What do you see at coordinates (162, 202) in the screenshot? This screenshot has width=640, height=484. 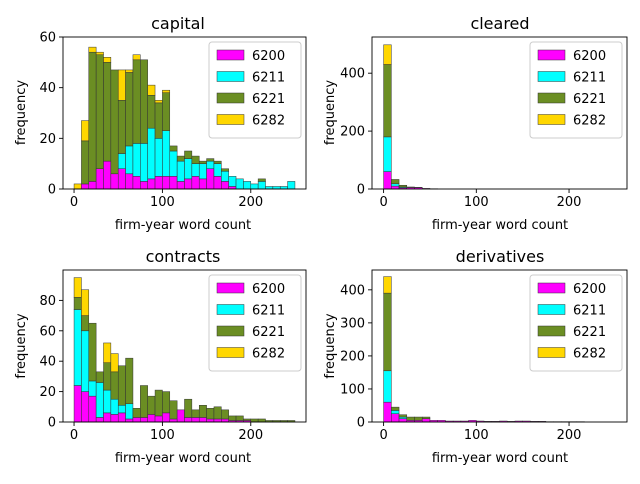 I see `x-tick-label: 100` at bounding box center [162, 202].